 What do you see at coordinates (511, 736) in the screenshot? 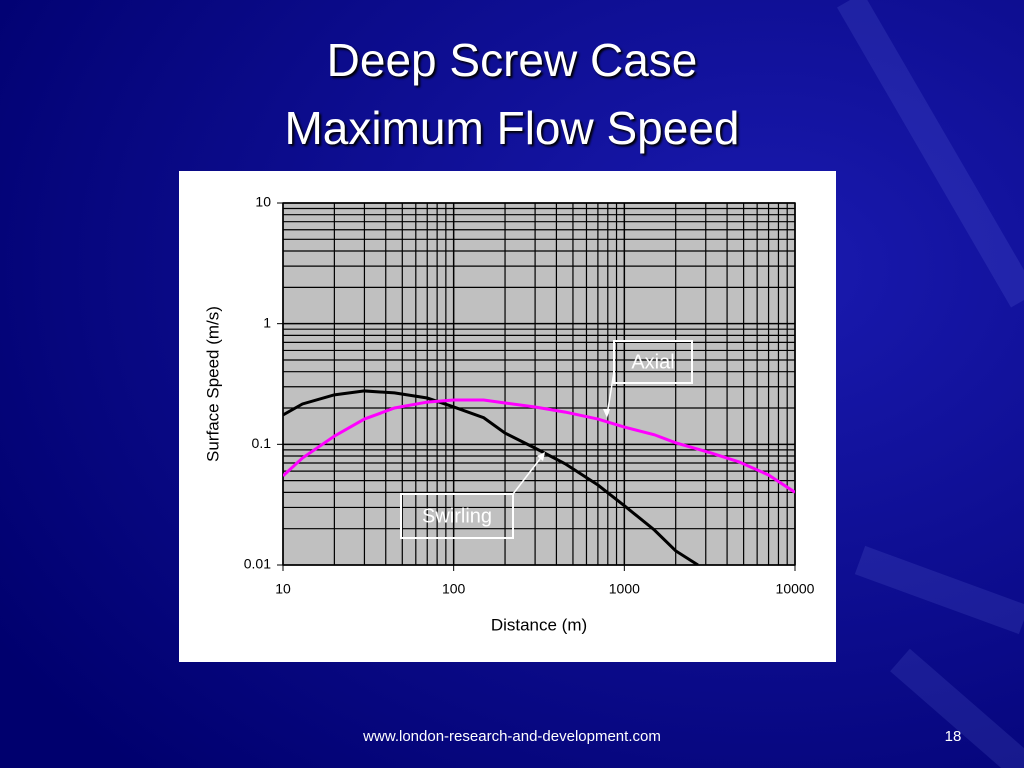
I see `footer: www.london-research-and-development.com` at bounding box center [511, 736].